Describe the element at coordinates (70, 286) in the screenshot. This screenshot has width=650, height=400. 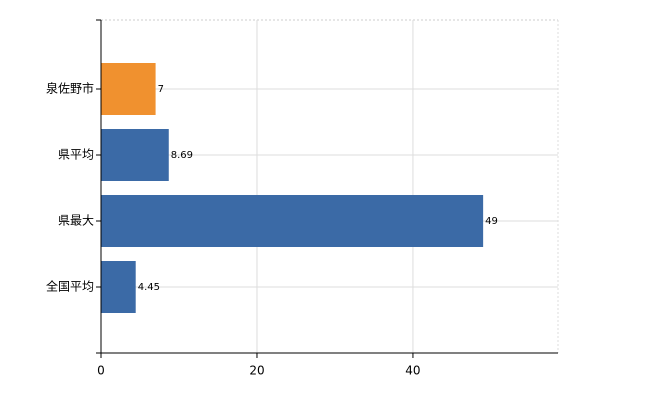
I see `y-tick-label: 全国平均` at that location.